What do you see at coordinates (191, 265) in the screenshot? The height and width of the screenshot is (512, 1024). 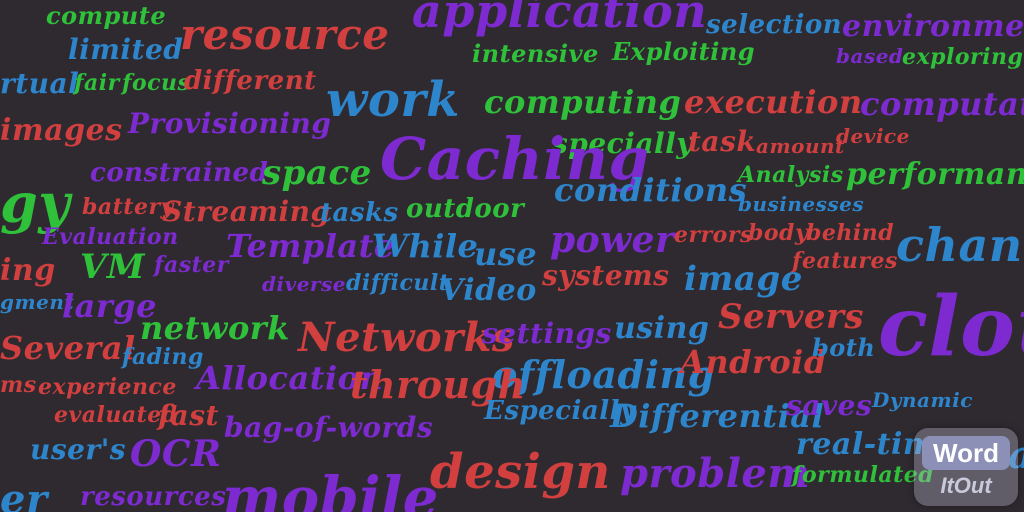 I see `word-faster: faster` at bounding box center [191, 265].